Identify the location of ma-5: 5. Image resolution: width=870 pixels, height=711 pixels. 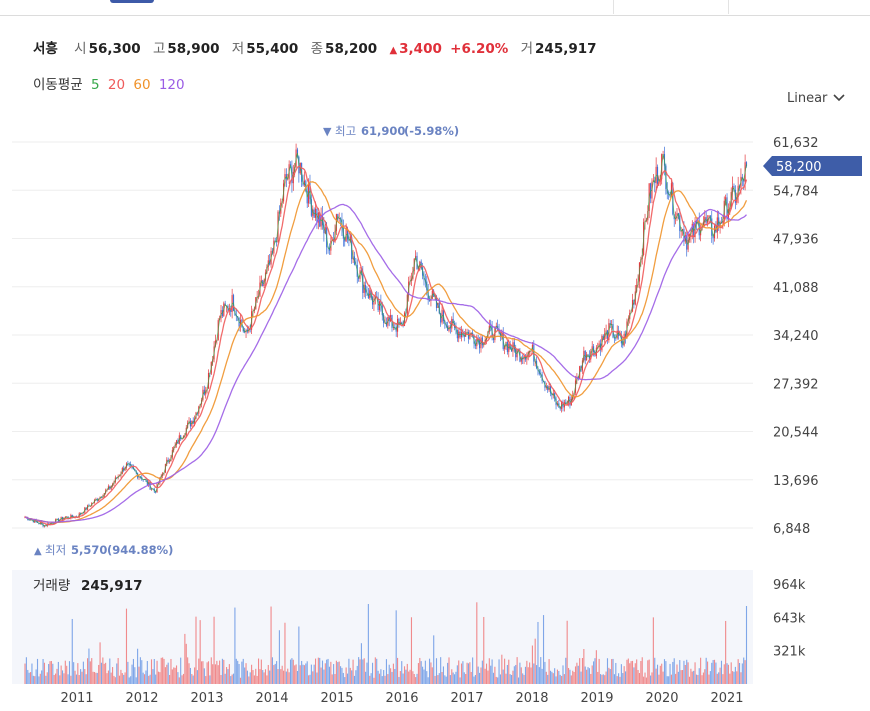
(95, 85).